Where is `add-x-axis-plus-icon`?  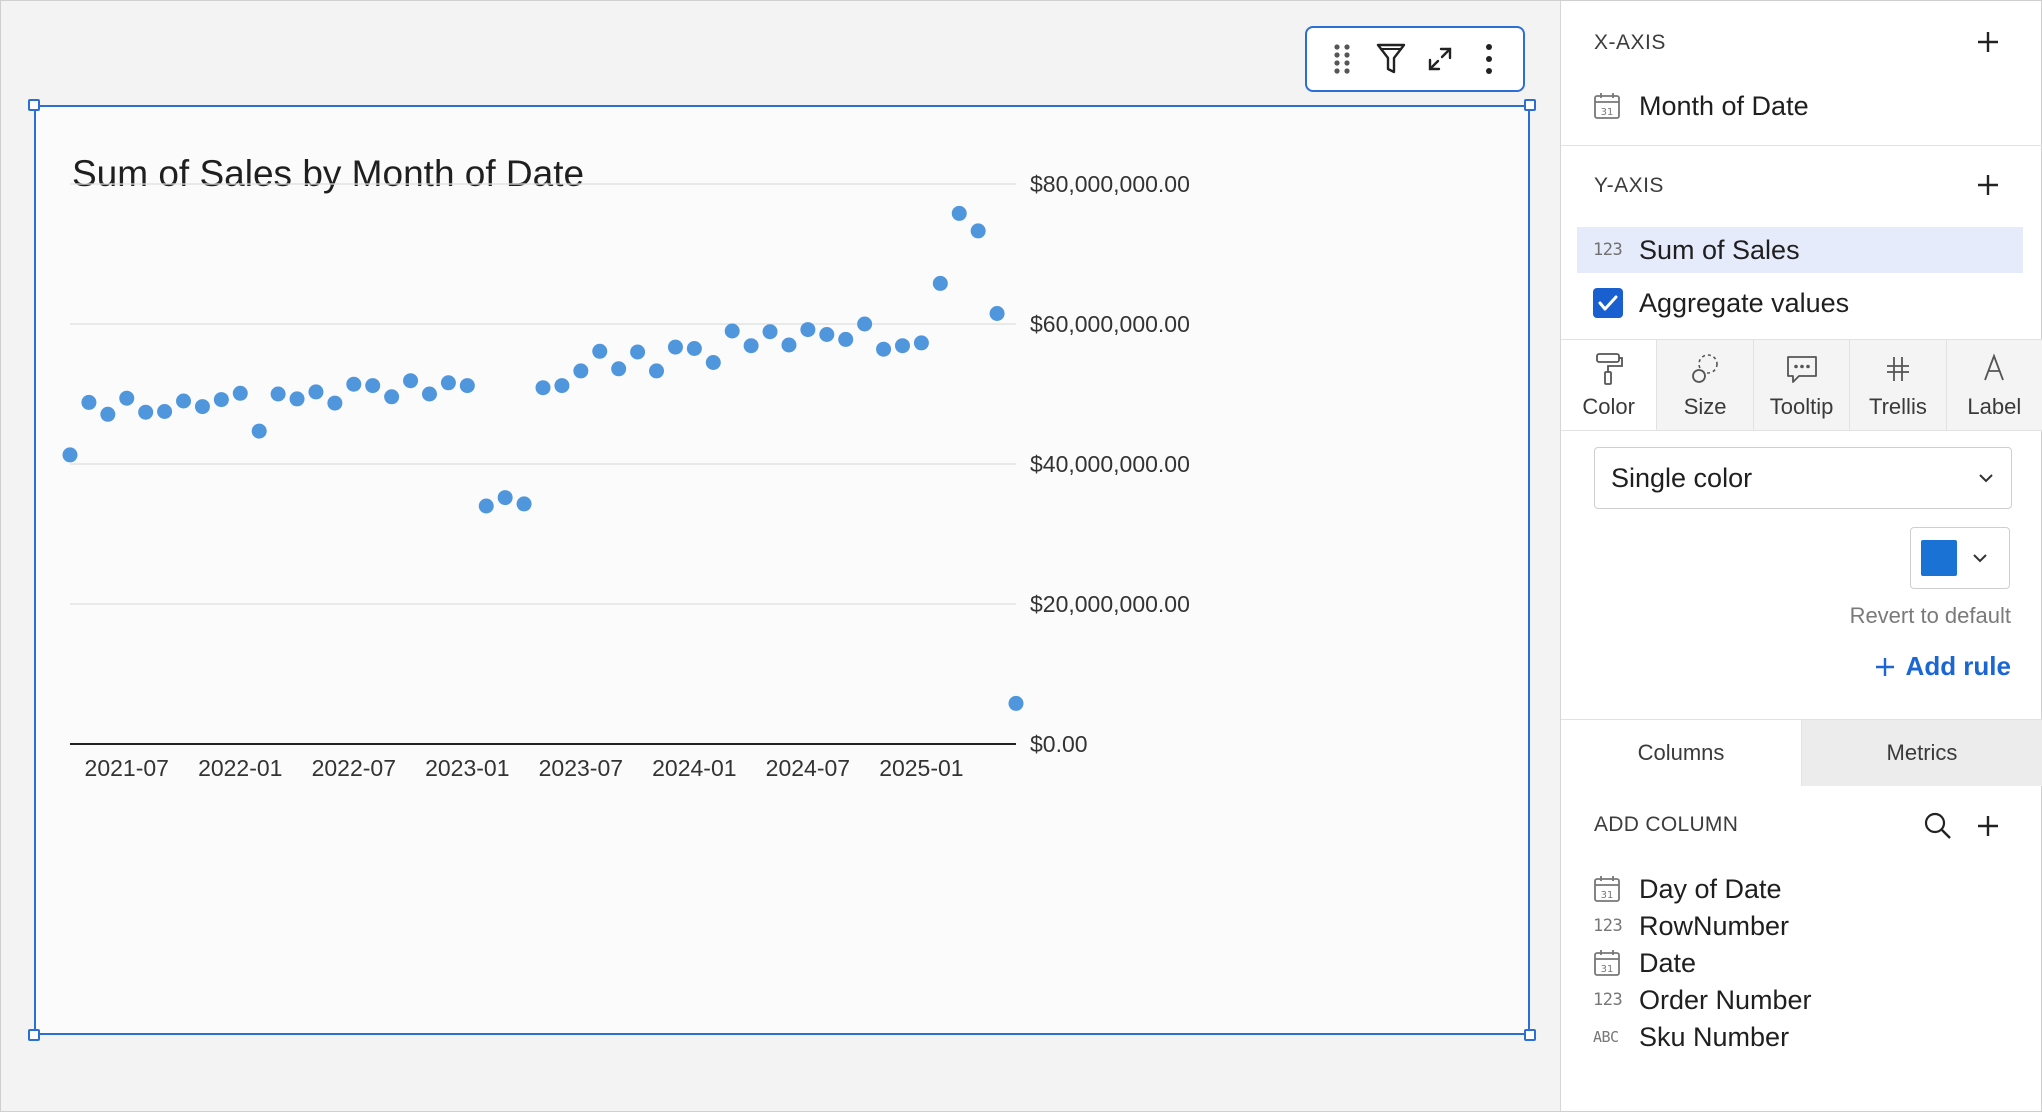 add-x-axis-plus-icon is located at coordinates (1988, 42).